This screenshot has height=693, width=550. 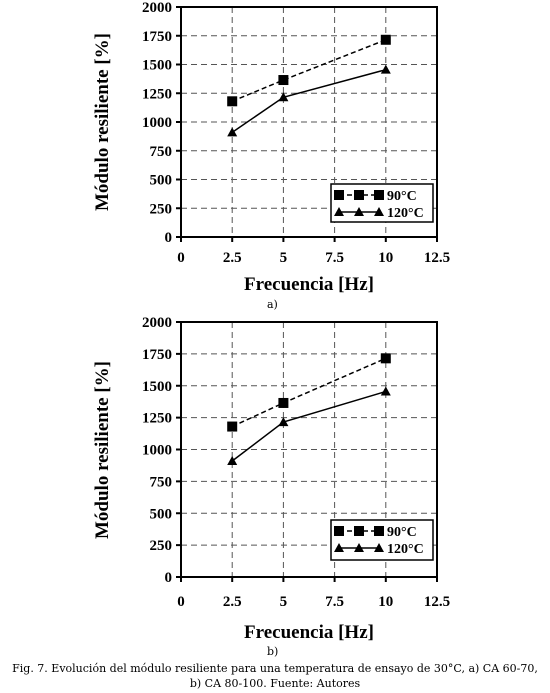 I want to click on chart-b-ytick-label-2: 500, so click(x=161, y=514).